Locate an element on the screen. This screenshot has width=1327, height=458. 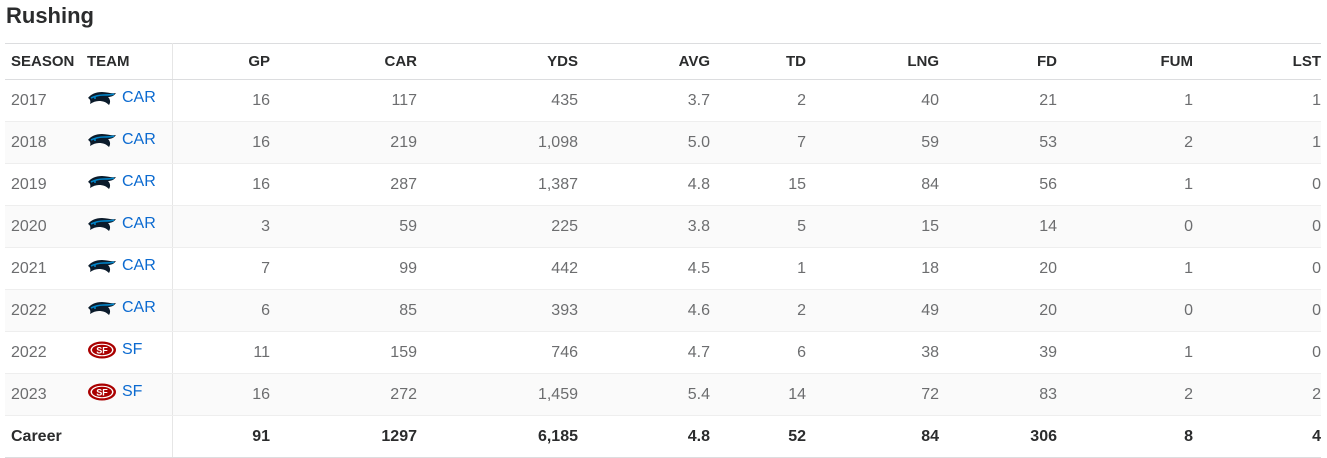
fd-cell: 20 is located at coordinates (998, 310).